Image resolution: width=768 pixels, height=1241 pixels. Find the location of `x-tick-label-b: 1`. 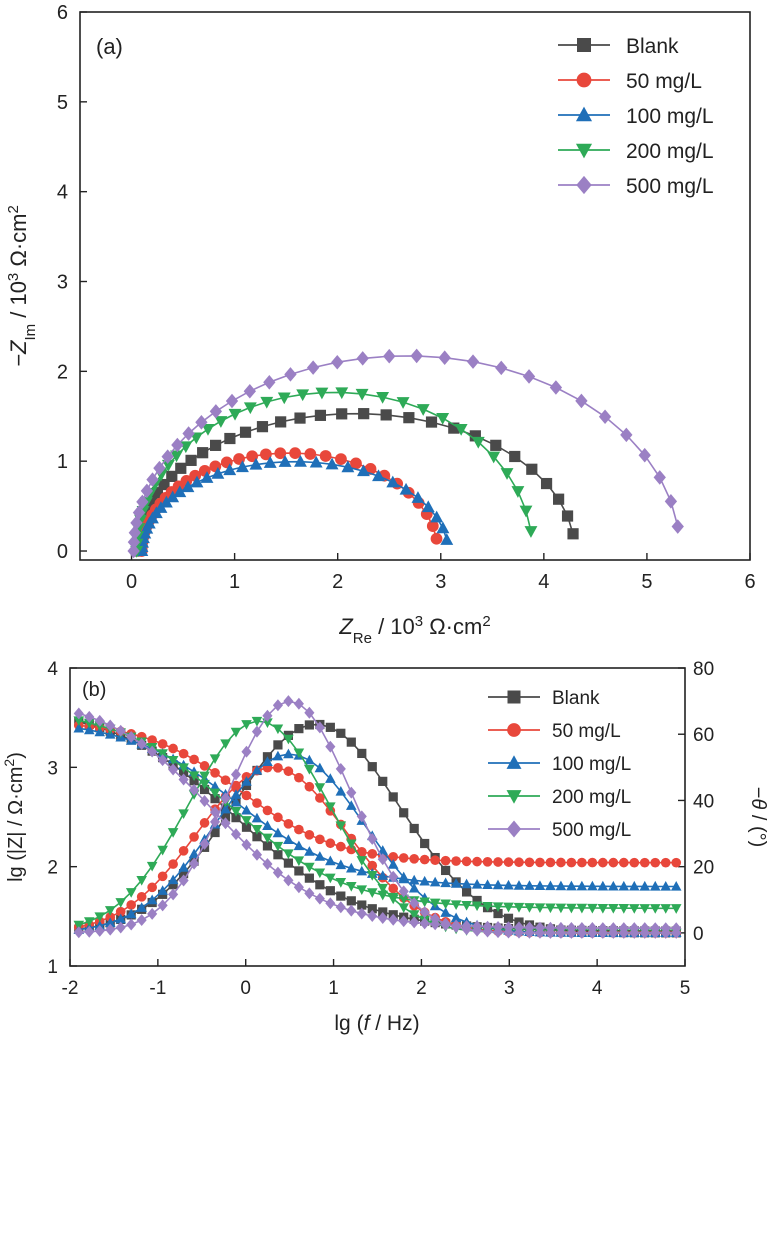

x-tick-label-b: 1 is located at coordinates (333, 988).